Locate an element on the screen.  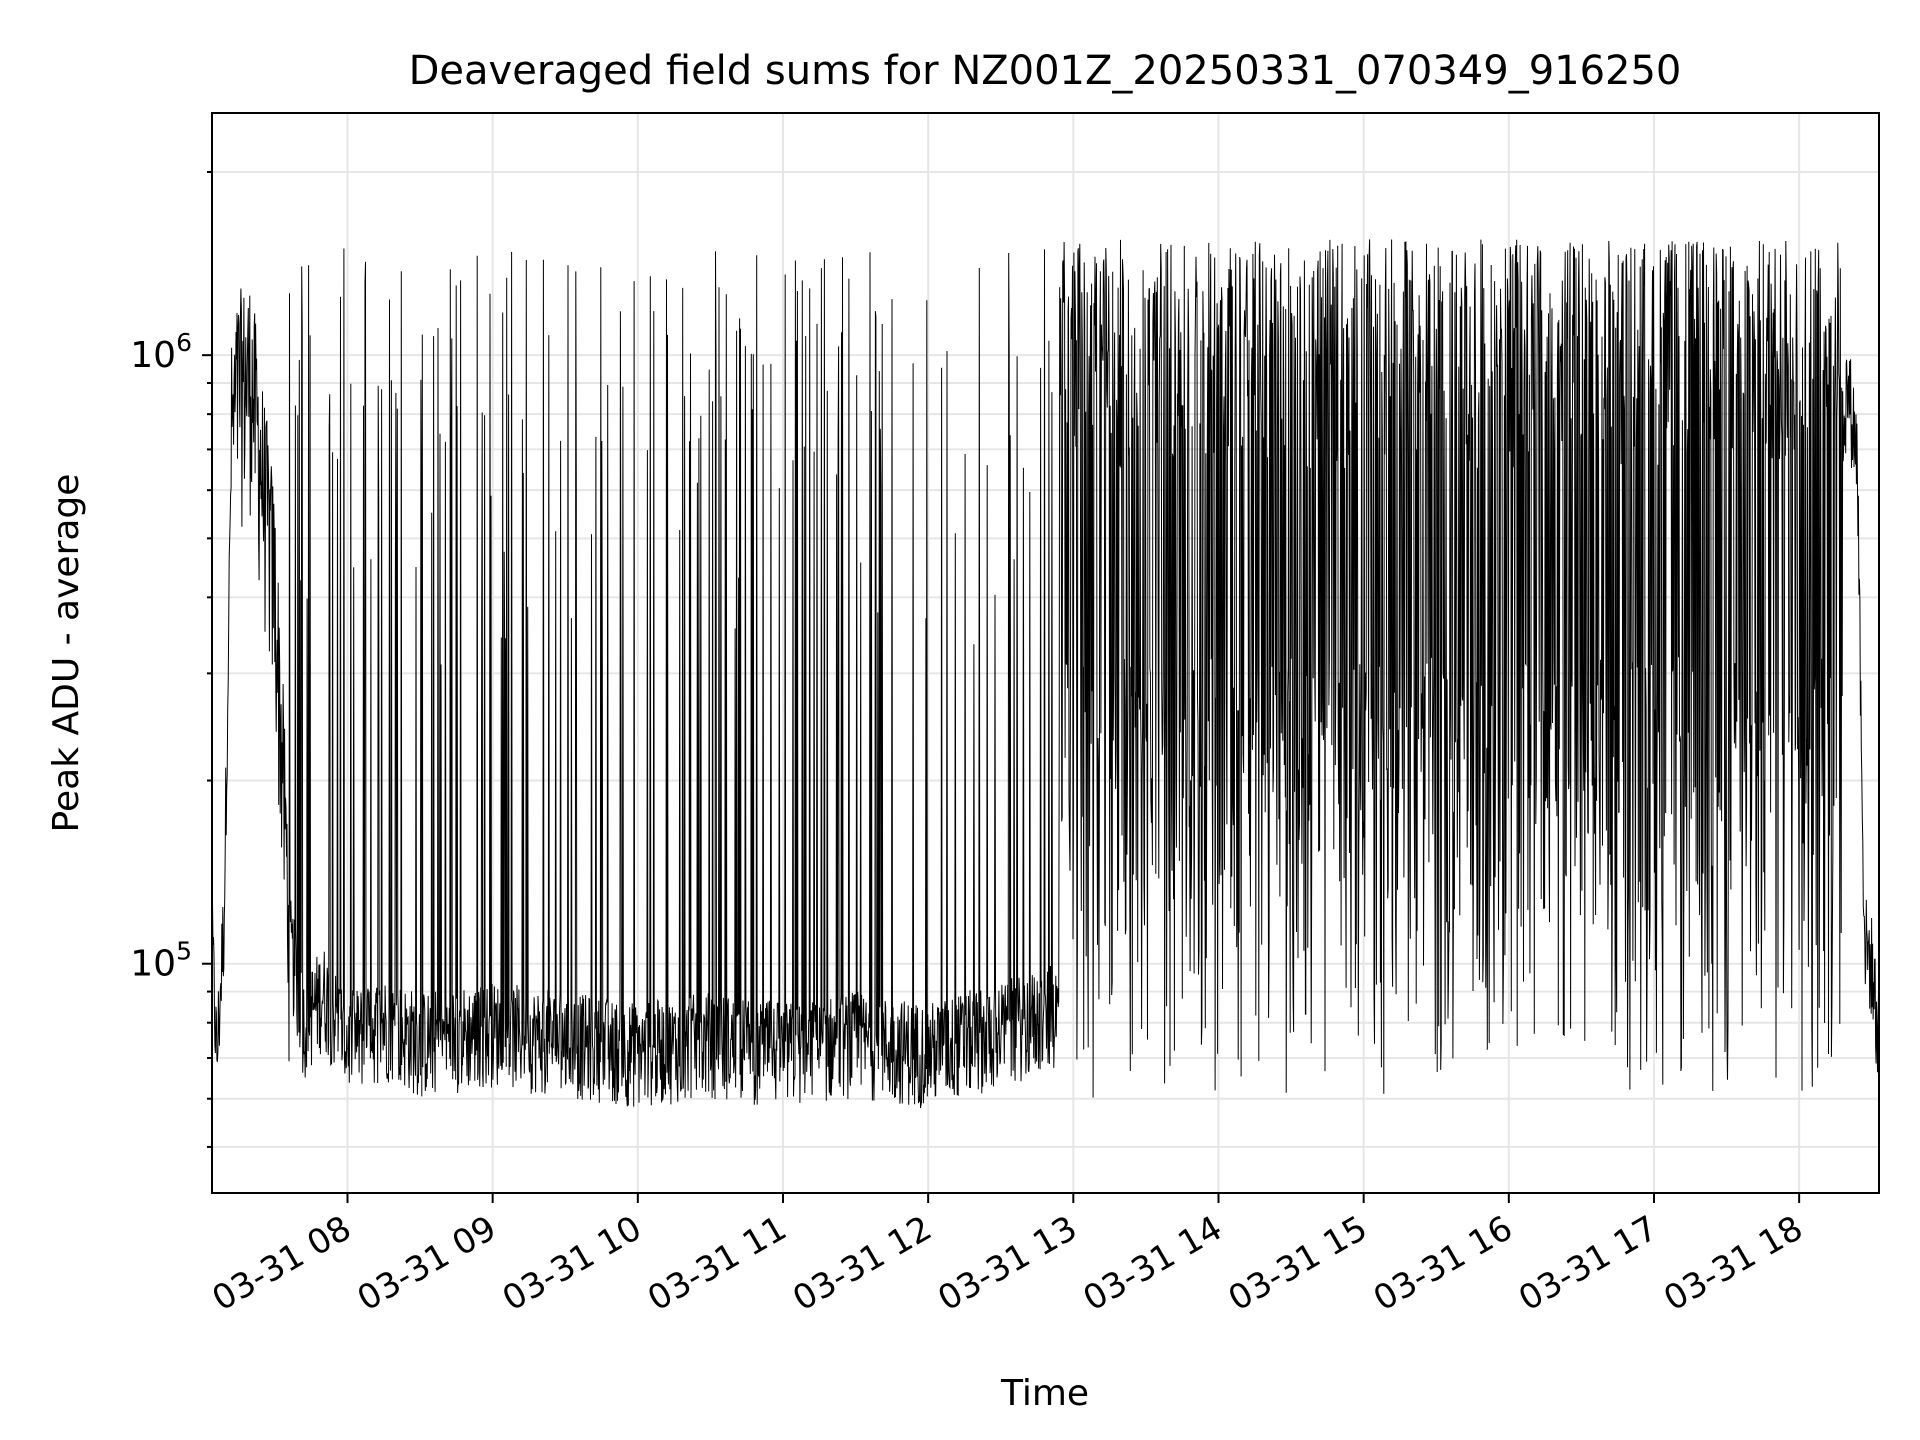
y-tick-label: 10⁵ is located at coordinates (161, 961).